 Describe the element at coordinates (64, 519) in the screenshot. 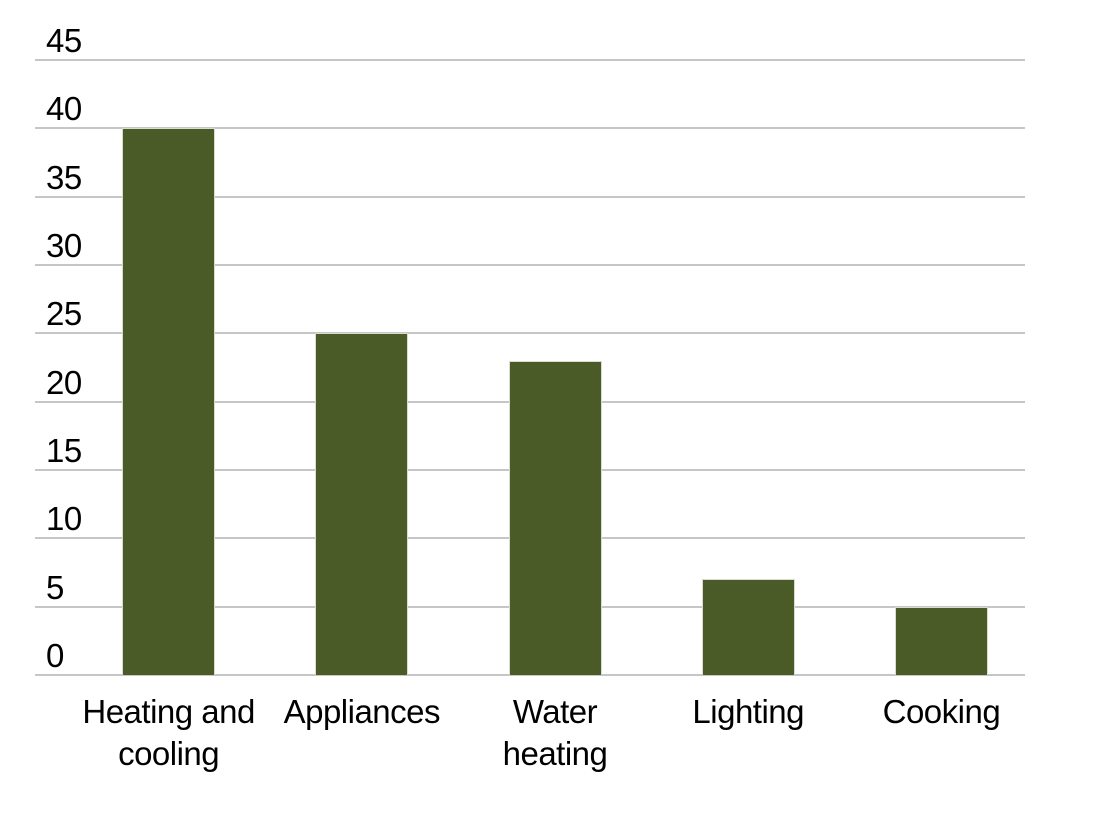

I see `y-tick-label-10: 10` at that location.